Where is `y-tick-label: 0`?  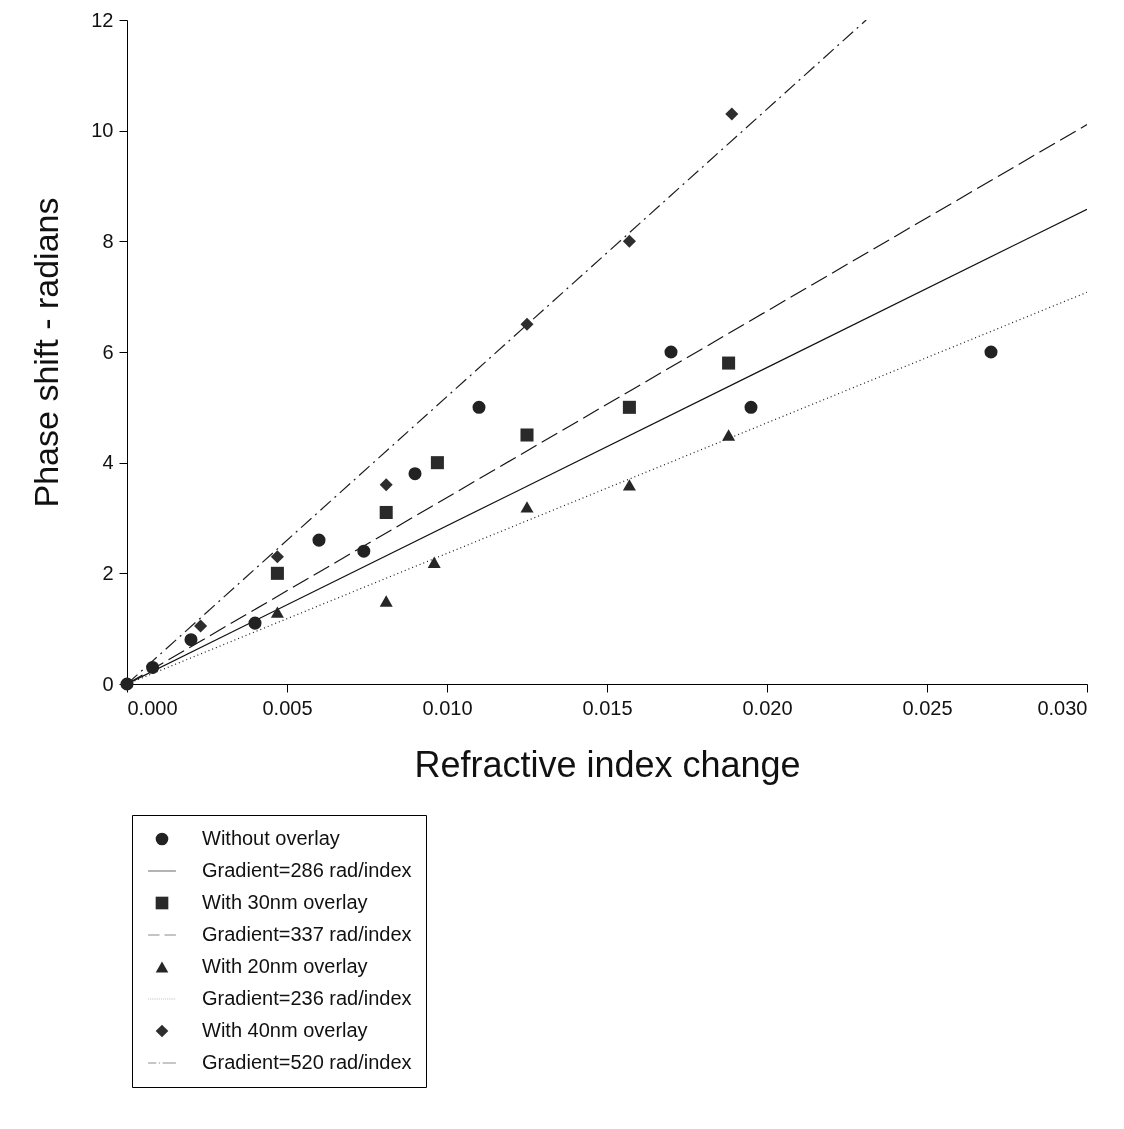 y-tick-label: 0 is located at coordinates (108, 683).